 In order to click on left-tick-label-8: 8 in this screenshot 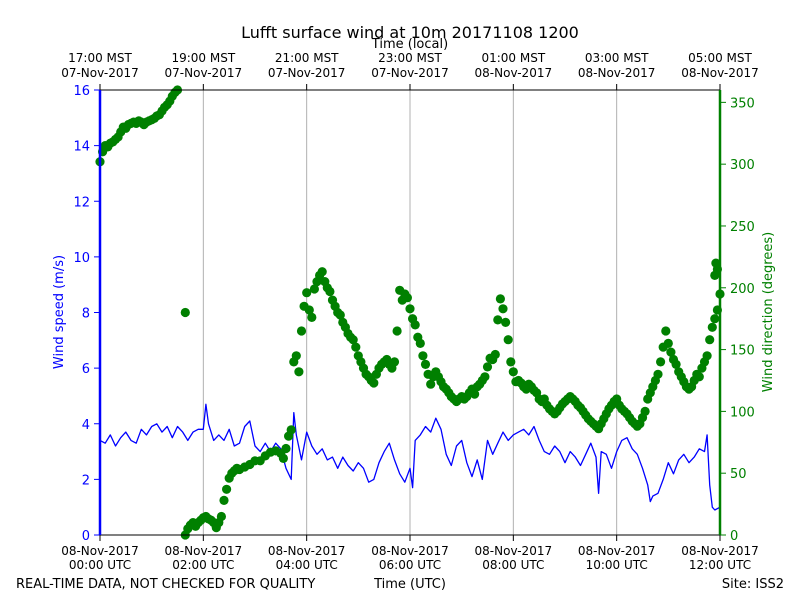, I will do `click(86, 314)`.